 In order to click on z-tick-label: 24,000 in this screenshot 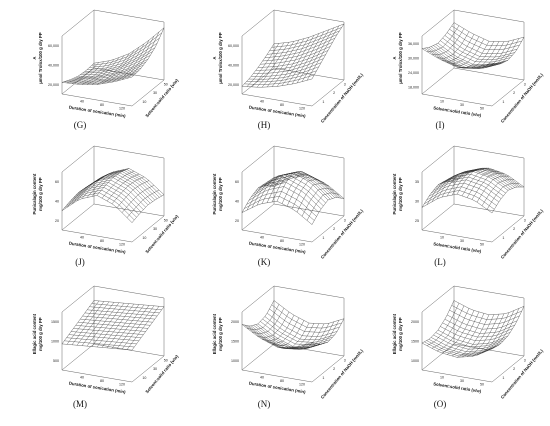, I will do `click(413, 73)`.